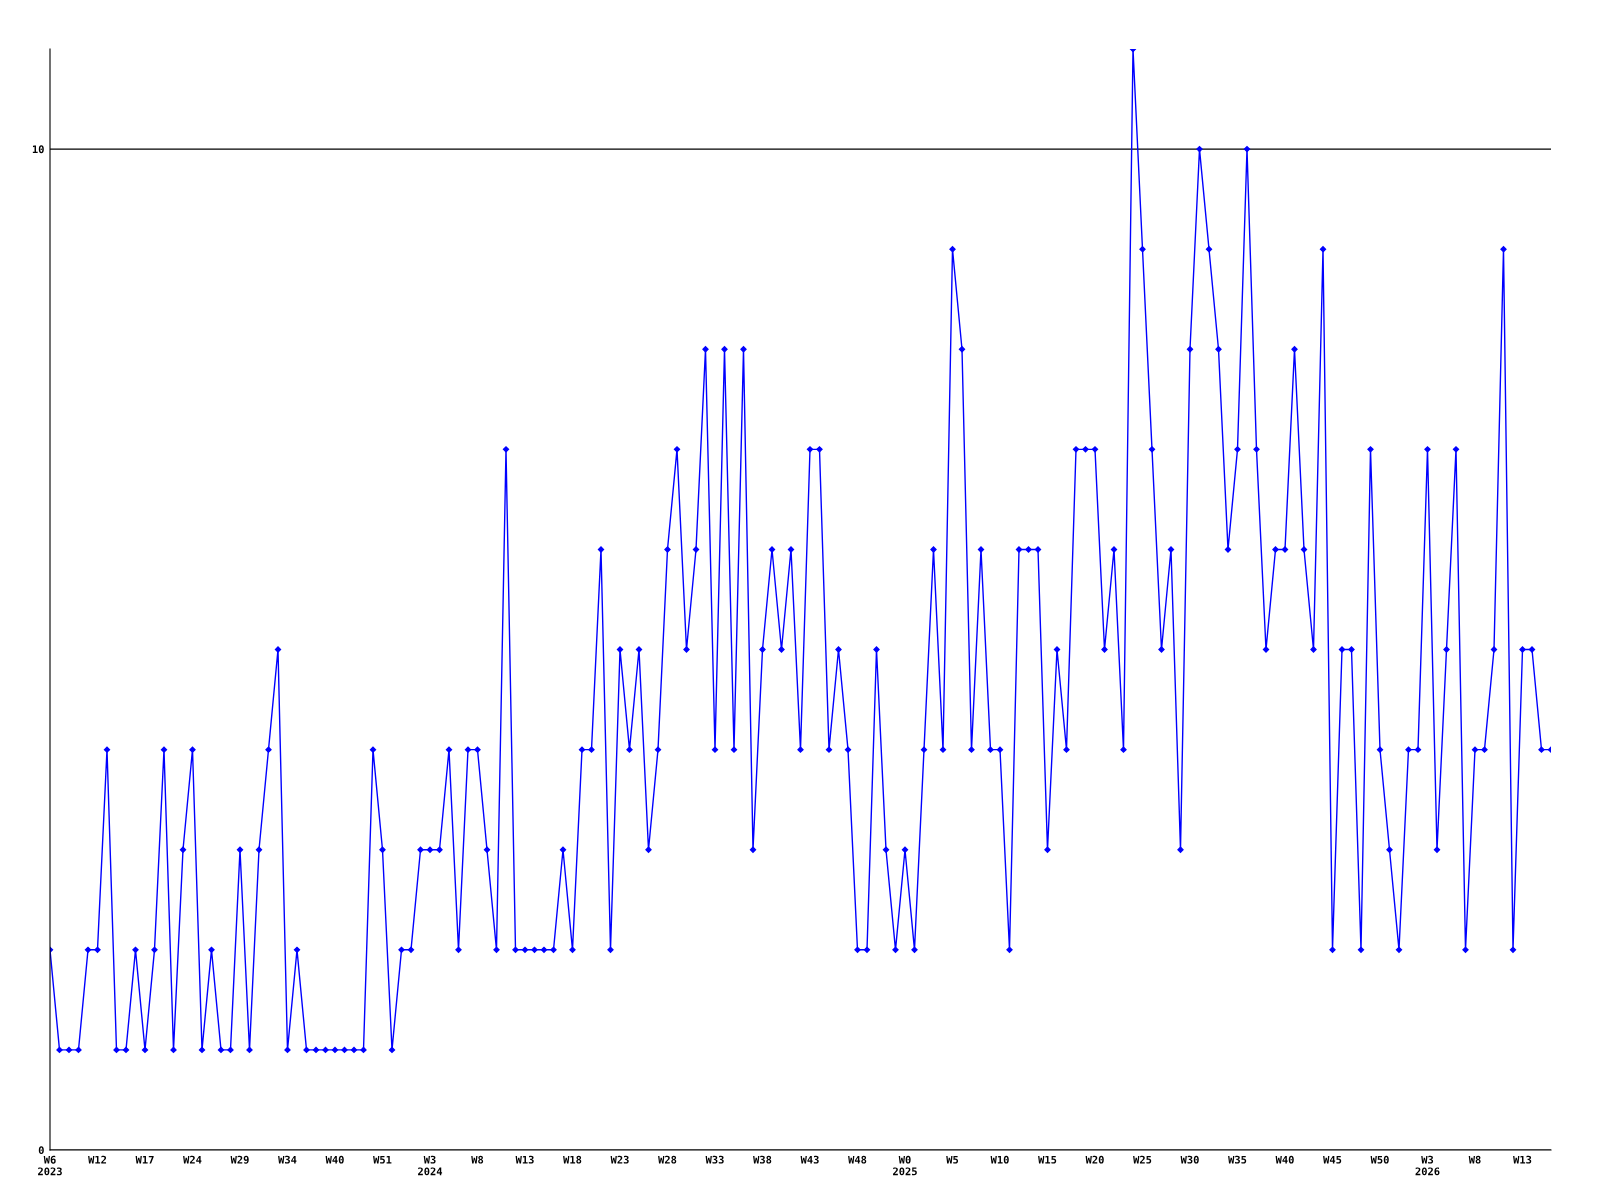 The image size is (1600, 1200). What do you see at coordinates (952, 1159) in the screenshot?
I see `x-tick-label: W5` at bounding box center [952, 1159].